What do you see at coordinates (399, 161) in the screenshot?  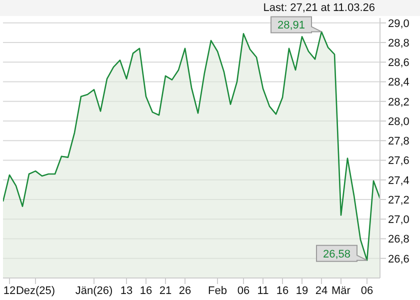 I see `y-tick-label: 27,6` at bounding box center [399, 161].